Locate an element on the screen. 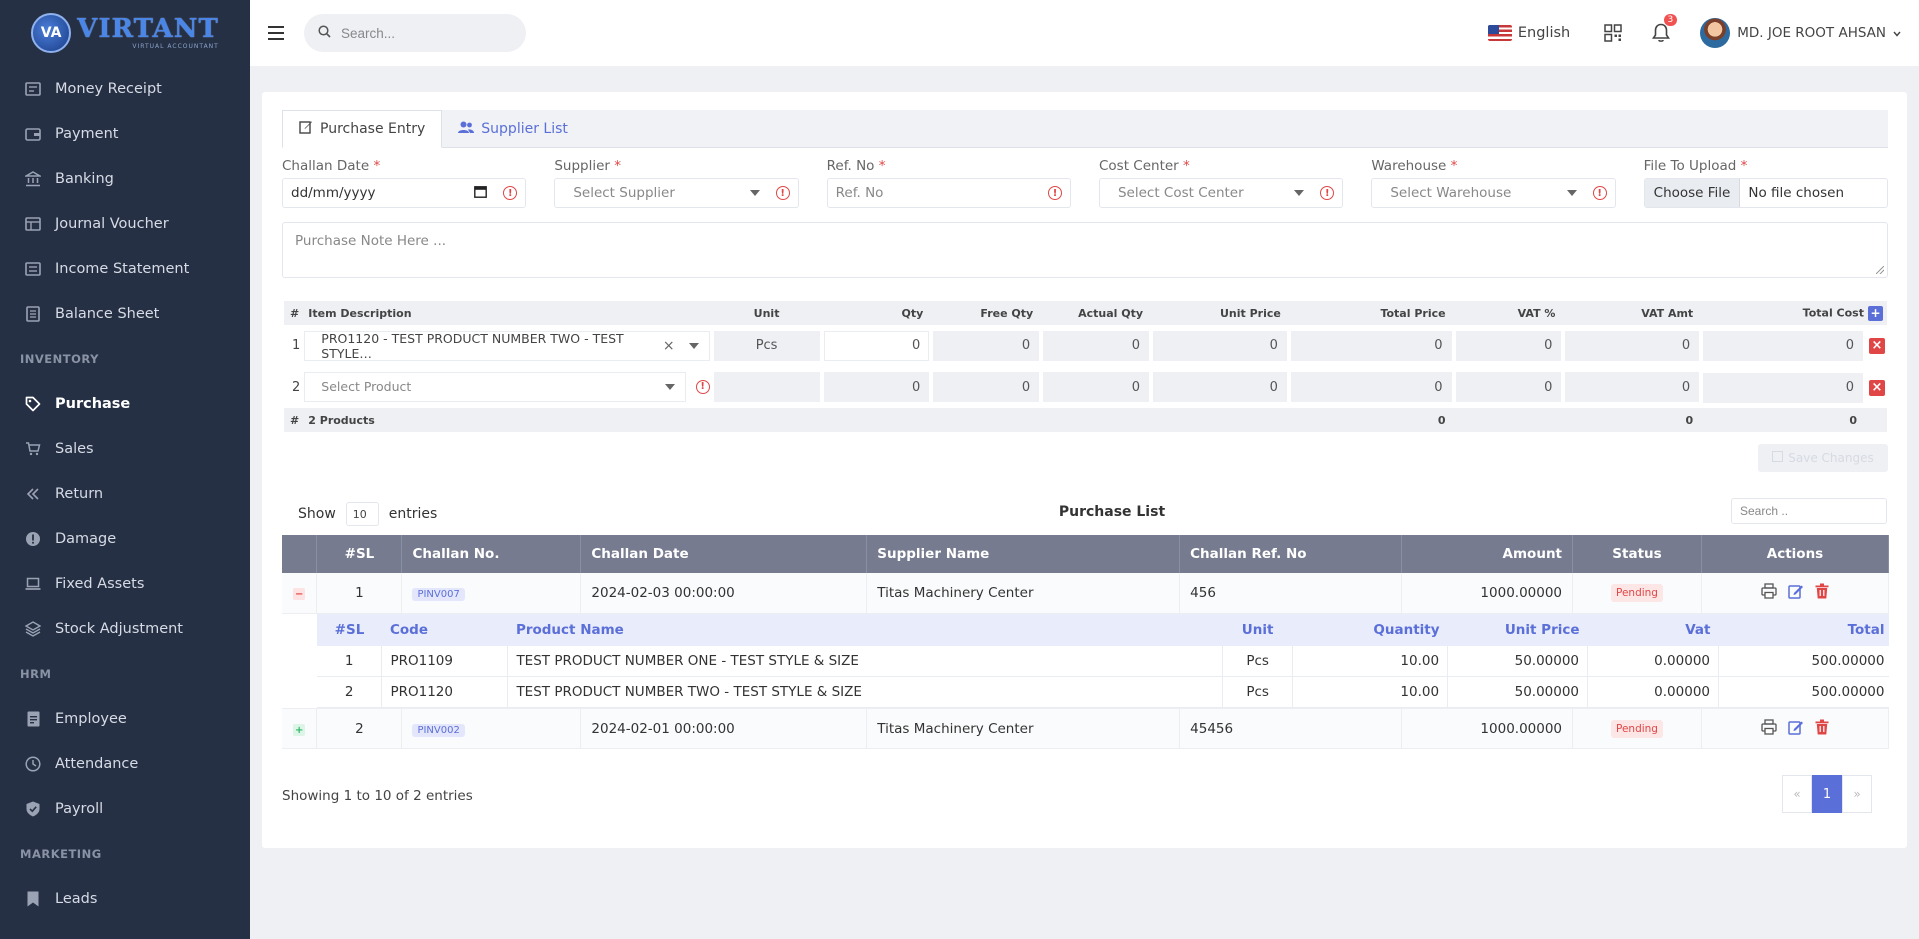 The image size is (1919, 939). user-menu: MD. JOE ROOT AHSAN is located at coordinates (1800, 33).